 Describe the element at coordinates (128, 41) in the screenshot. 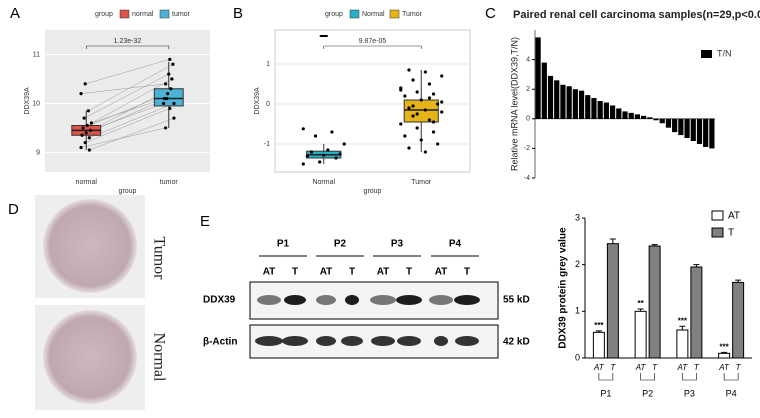

I see `p-value: 1.23e-32` at that location.